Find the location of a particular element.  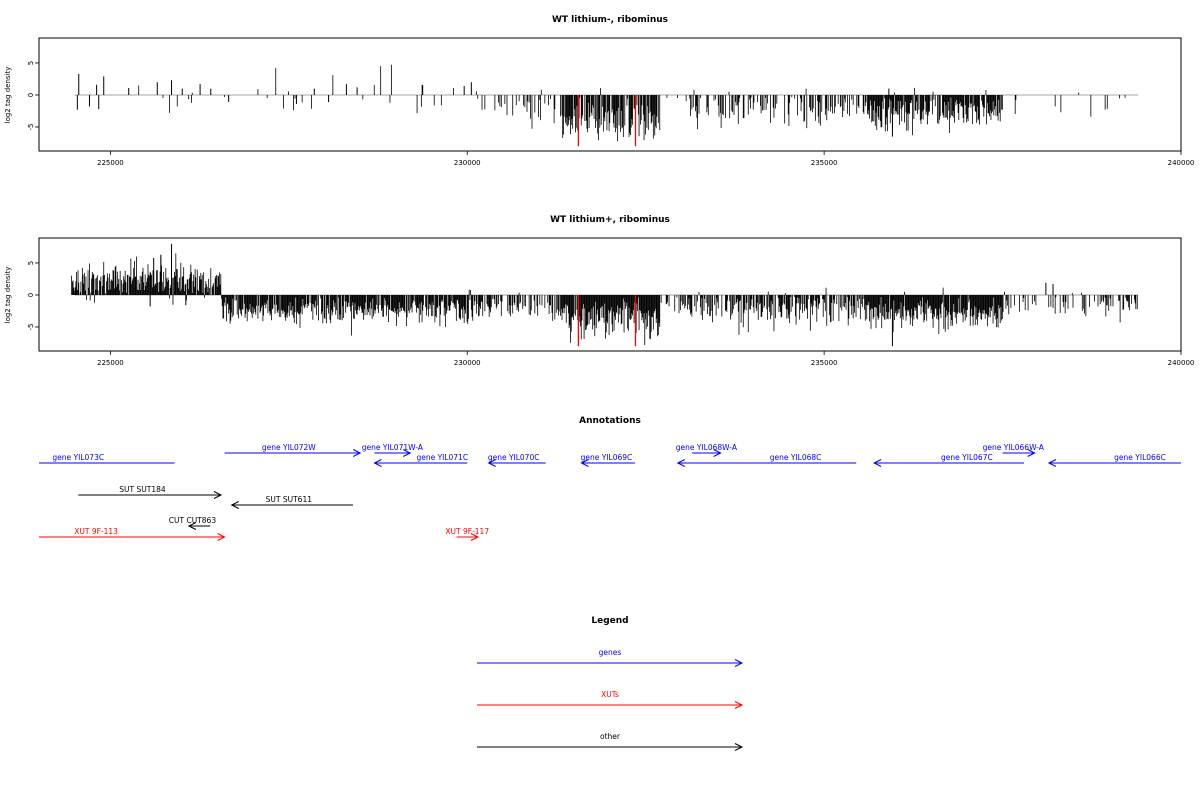

annotation-feature: gene YIL067C is located at coordinates (948, 460).